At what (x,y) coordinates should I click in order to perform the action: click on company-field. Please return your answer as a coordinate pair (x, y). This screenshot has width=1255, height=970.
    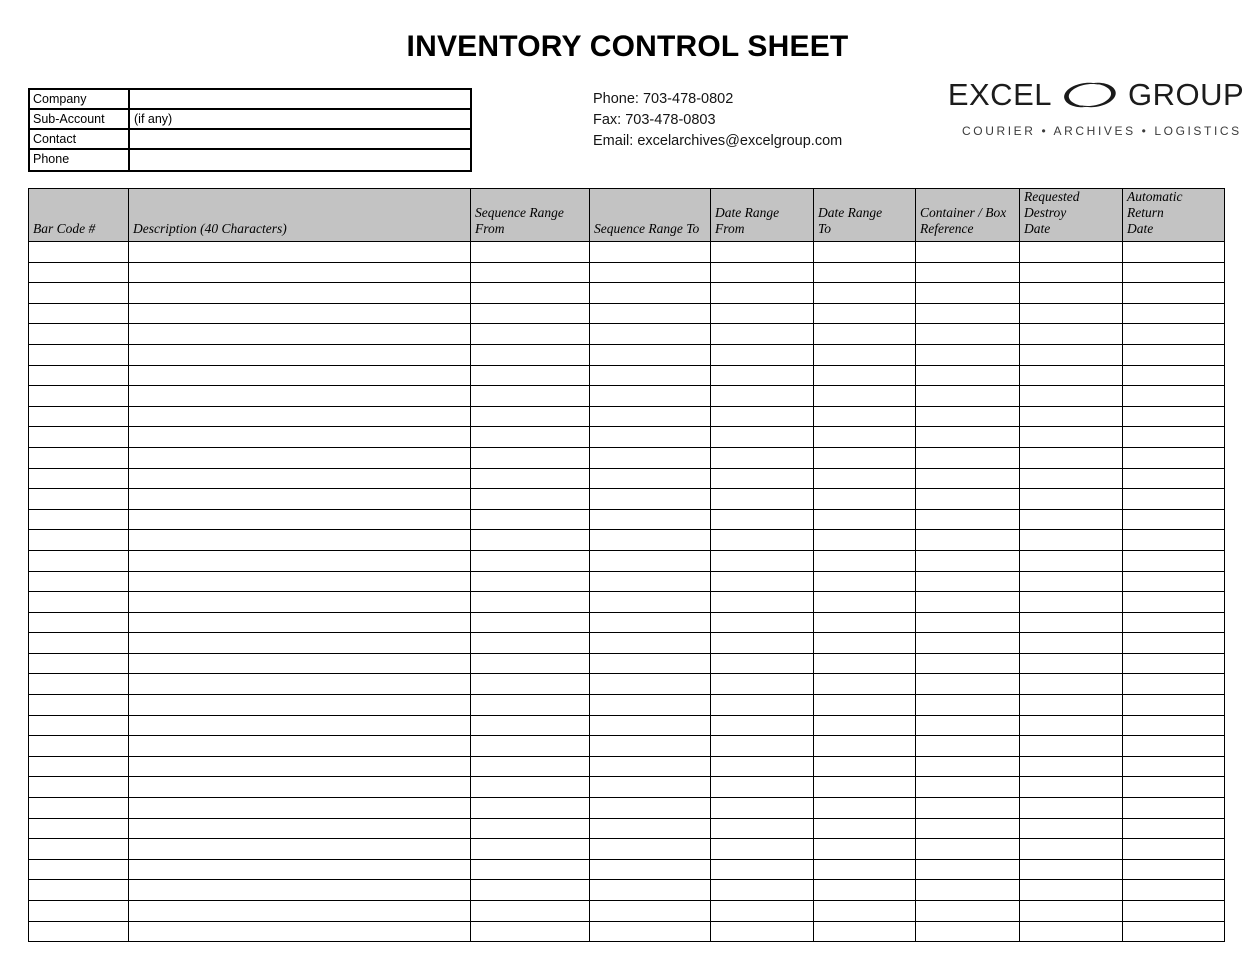
    Looking at the image, I should click on (300, 99).